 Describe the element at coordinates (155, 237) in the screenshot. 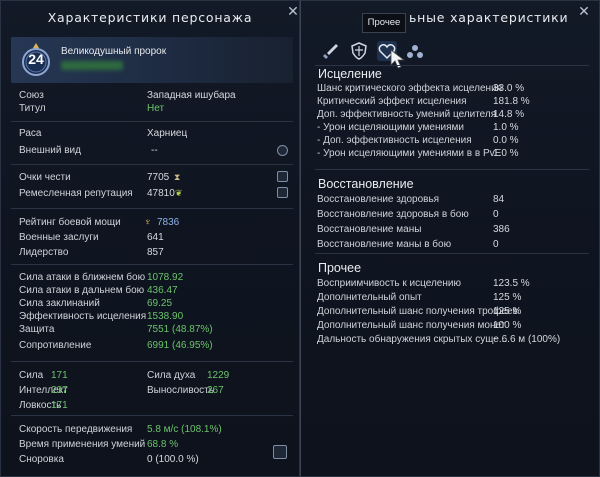

I see `military-merit-value: 641` at that location.